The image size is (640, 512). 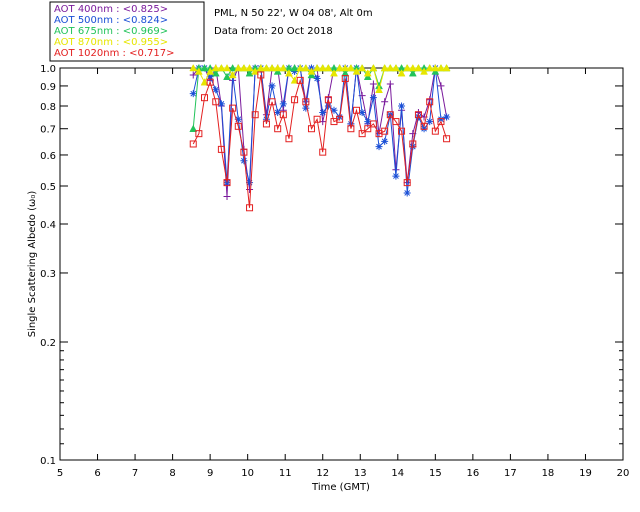 What do you see at coordinates (397, 473) in the screenshot?
I see `x-tick-label: 14` at bounding box center [397, 473].